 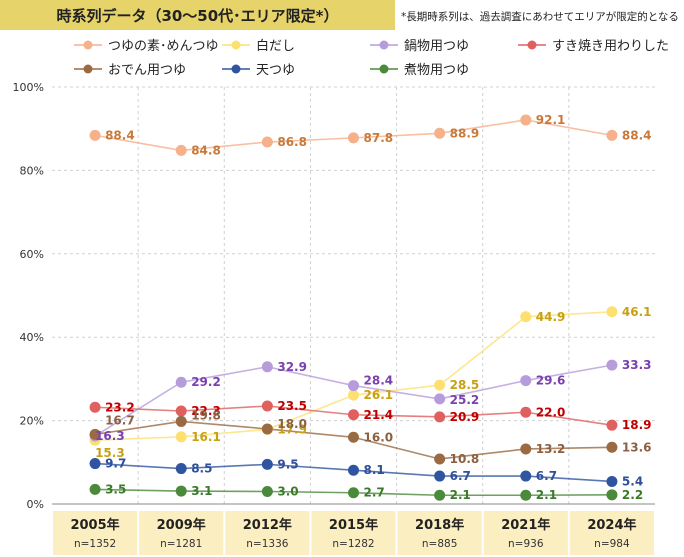 What do you see at coordinates (206, 437) in the screenshot?
I see `data-label: 16.1` at bounding box center [206, 437].